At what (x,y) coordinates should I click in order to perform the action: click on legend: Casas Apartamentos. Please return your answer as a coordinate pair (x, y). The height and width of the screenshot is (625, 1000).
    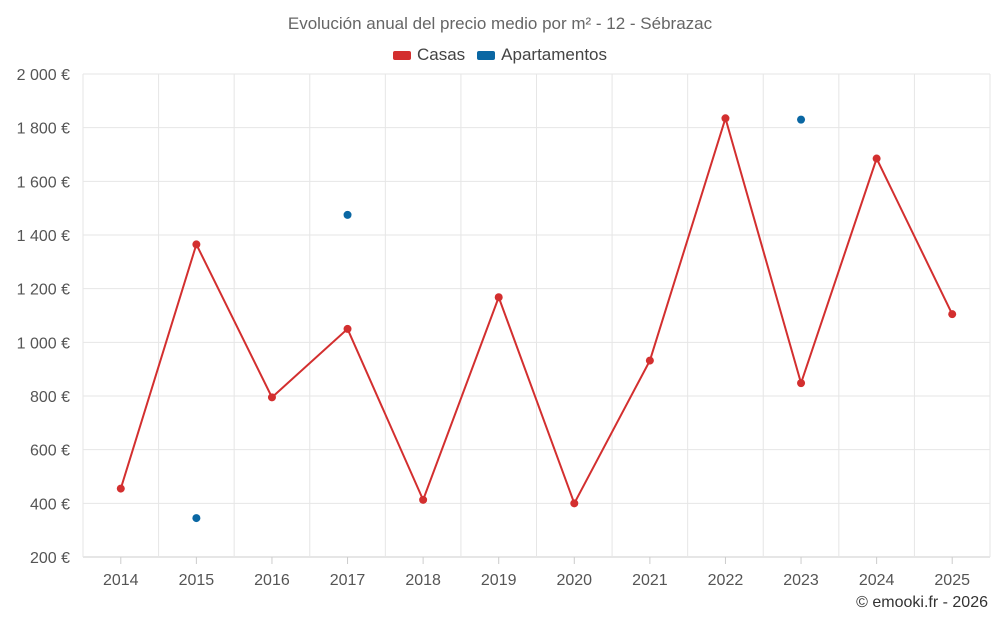
    Looking at the image, I should click on (500, 55).